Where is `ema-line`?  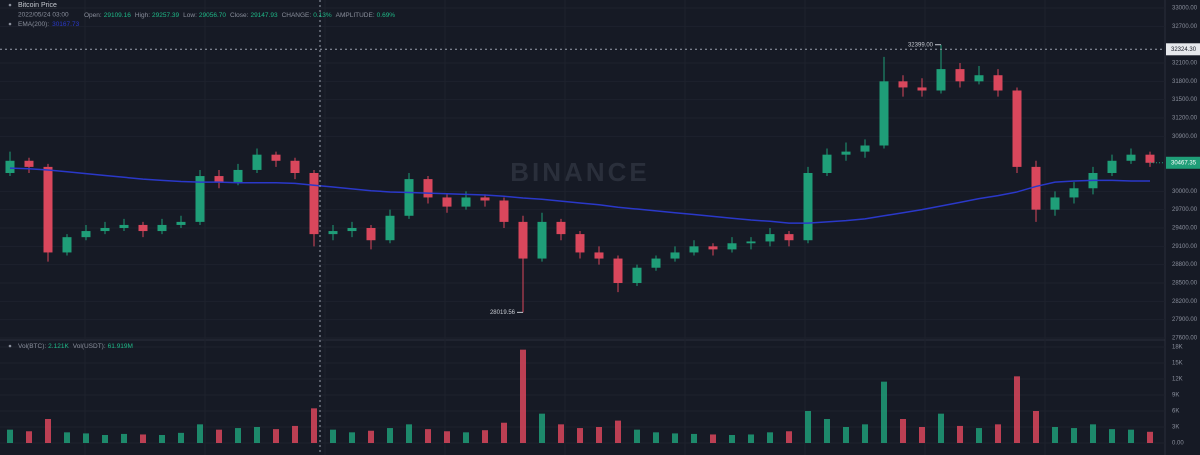
ema-line is located at coordinates (579, 195).